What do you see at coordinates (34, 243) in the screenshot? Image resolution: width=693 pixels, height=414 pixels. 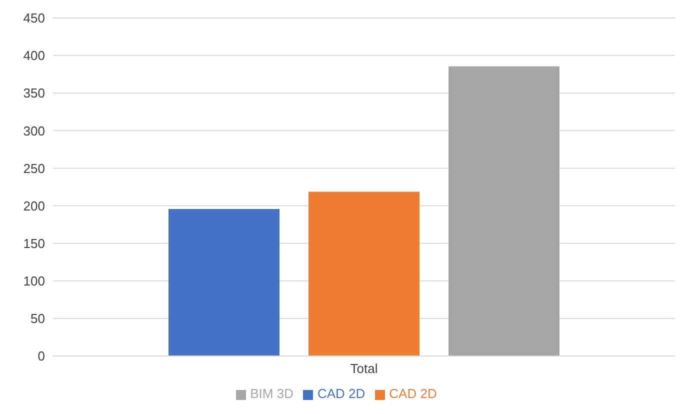 I see `y-tick-label: 150` at bounding box center [34, 243].